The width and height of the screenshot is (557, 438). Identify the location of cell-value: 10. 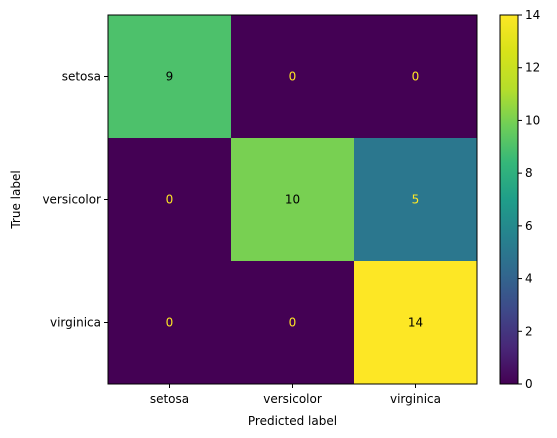
(292, 200).